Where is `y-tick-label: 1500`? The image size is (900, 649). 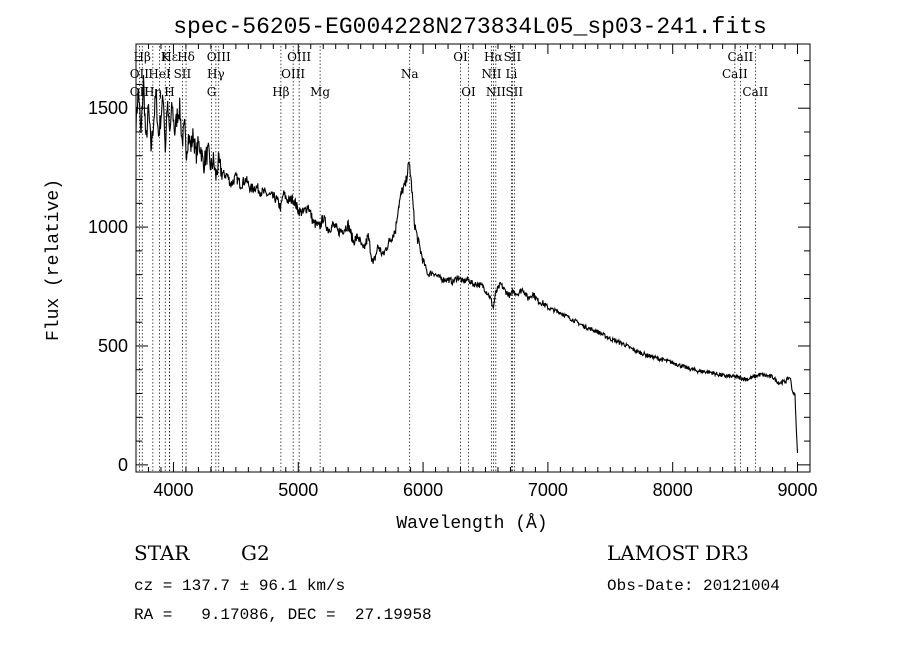
y-tick-label: 1500 is located at coordinates (108, 108).